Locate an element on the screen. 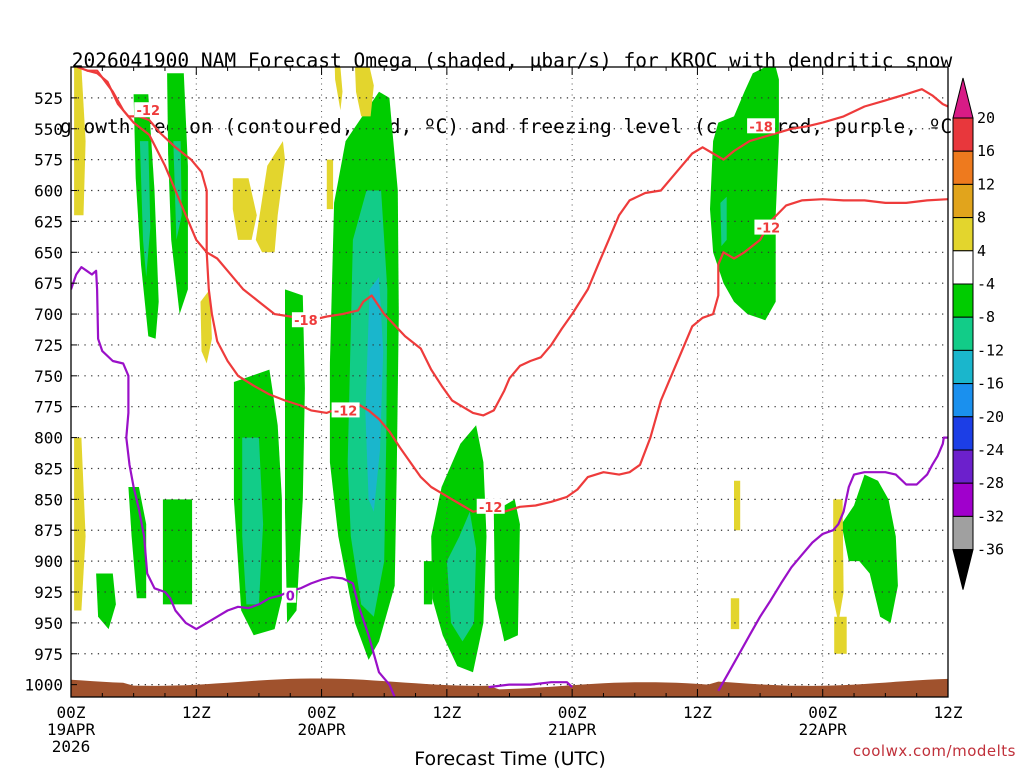 The height and width of the screenshot is (768, 1024). x-tick-label-0-1: 19APR is located at coordinates (71, 729).